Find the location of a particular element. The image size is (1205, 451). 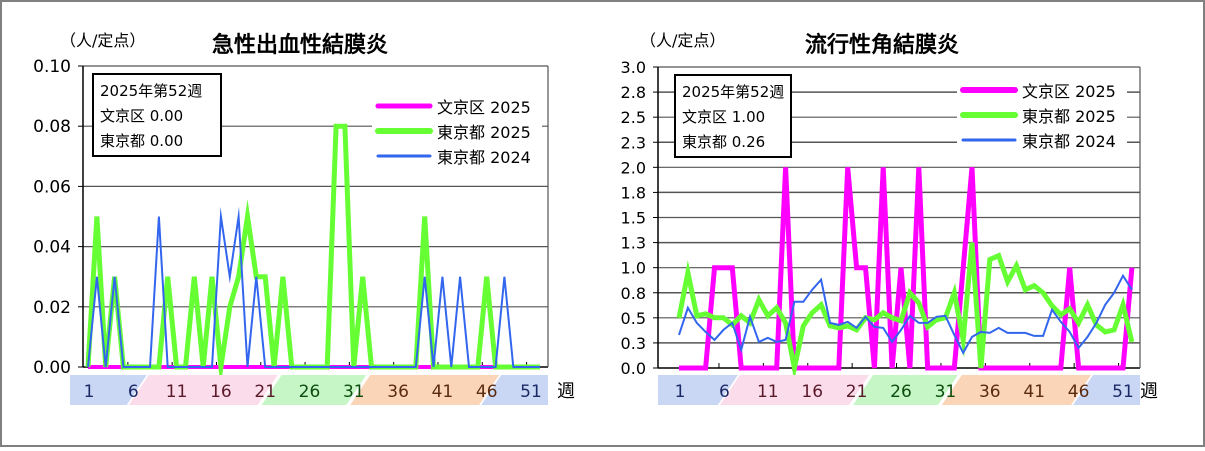

y-tick-label: 0.8 is located at coordinates (633, 293).